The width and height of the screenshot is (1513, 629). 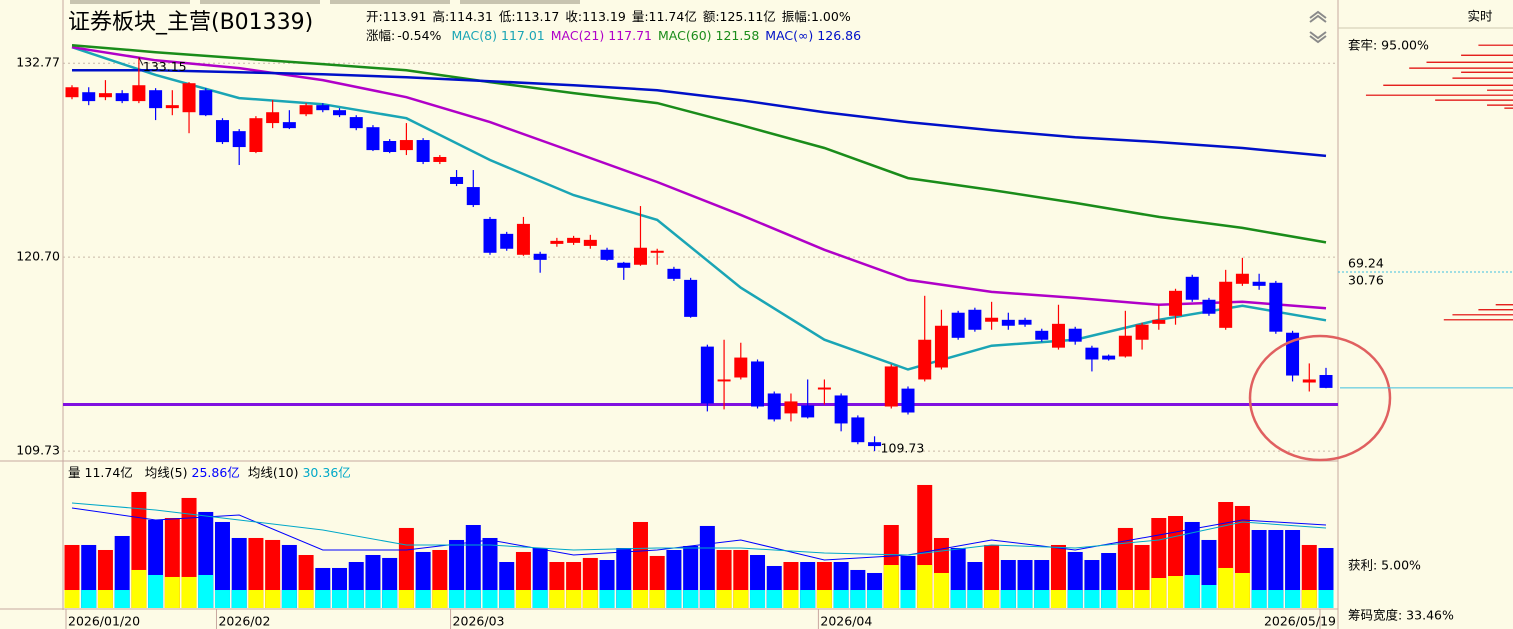 What do you see at coordinates (104, 621) in the screenshot?
I see `x-tick-label: 2026/01/20` at bounding box center [104, 621].